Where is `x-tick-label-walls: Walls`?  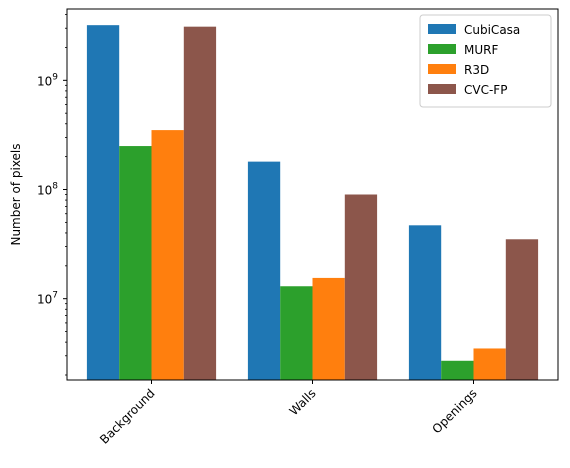 x-tick-label-walls: Walls is located at coordinates (303, 402).